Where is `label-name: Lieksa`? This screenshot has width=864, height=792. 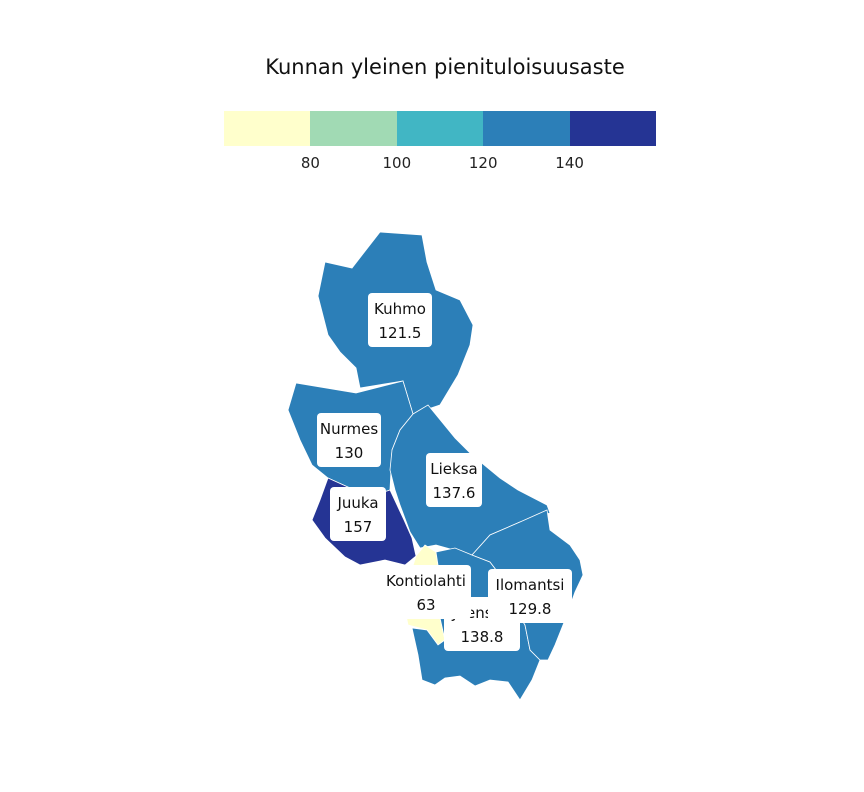 label-name: Lieksa is located at coordinates (453, 469).